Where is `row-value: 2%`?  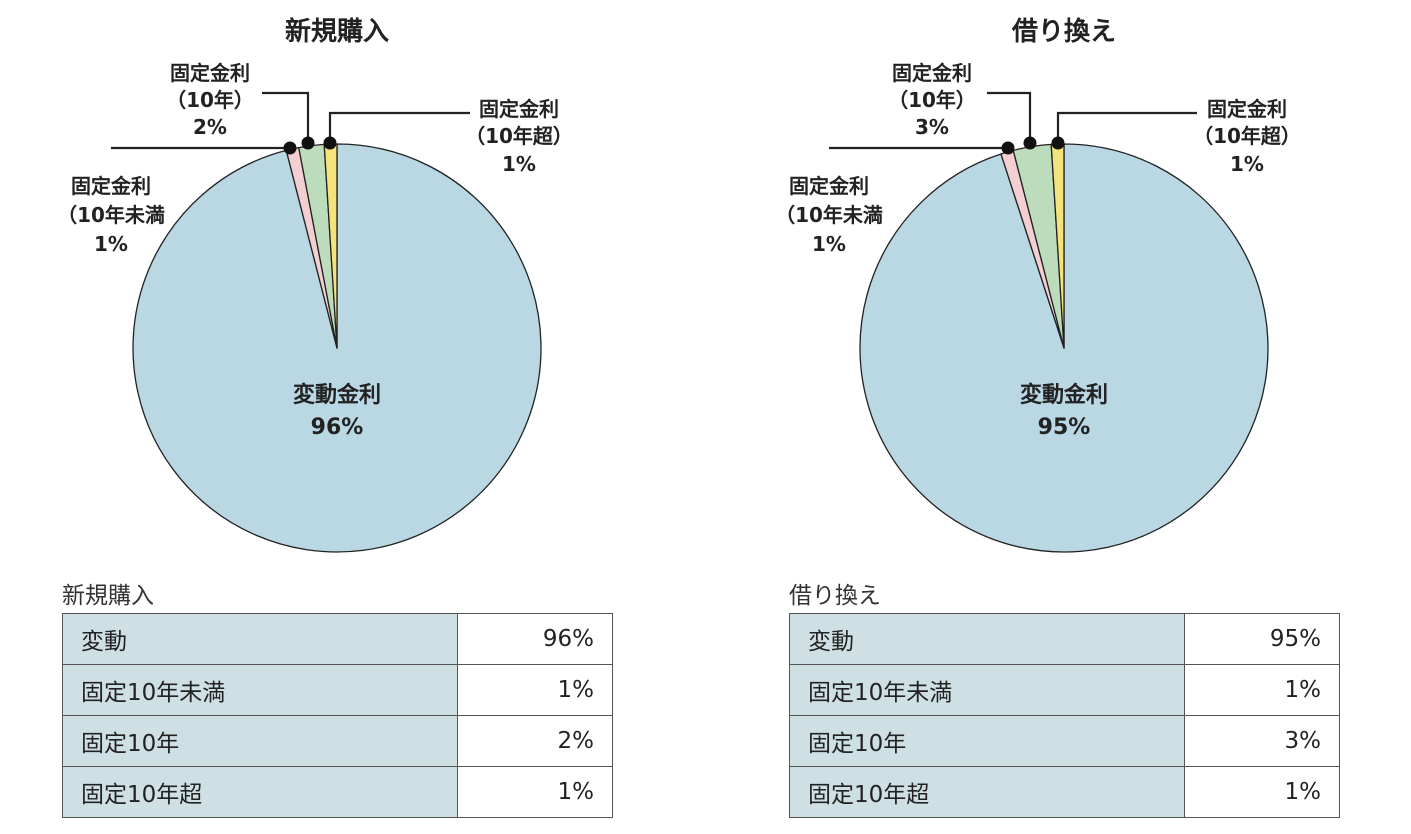 row-value: 2% is located at coordinates (535, 741).